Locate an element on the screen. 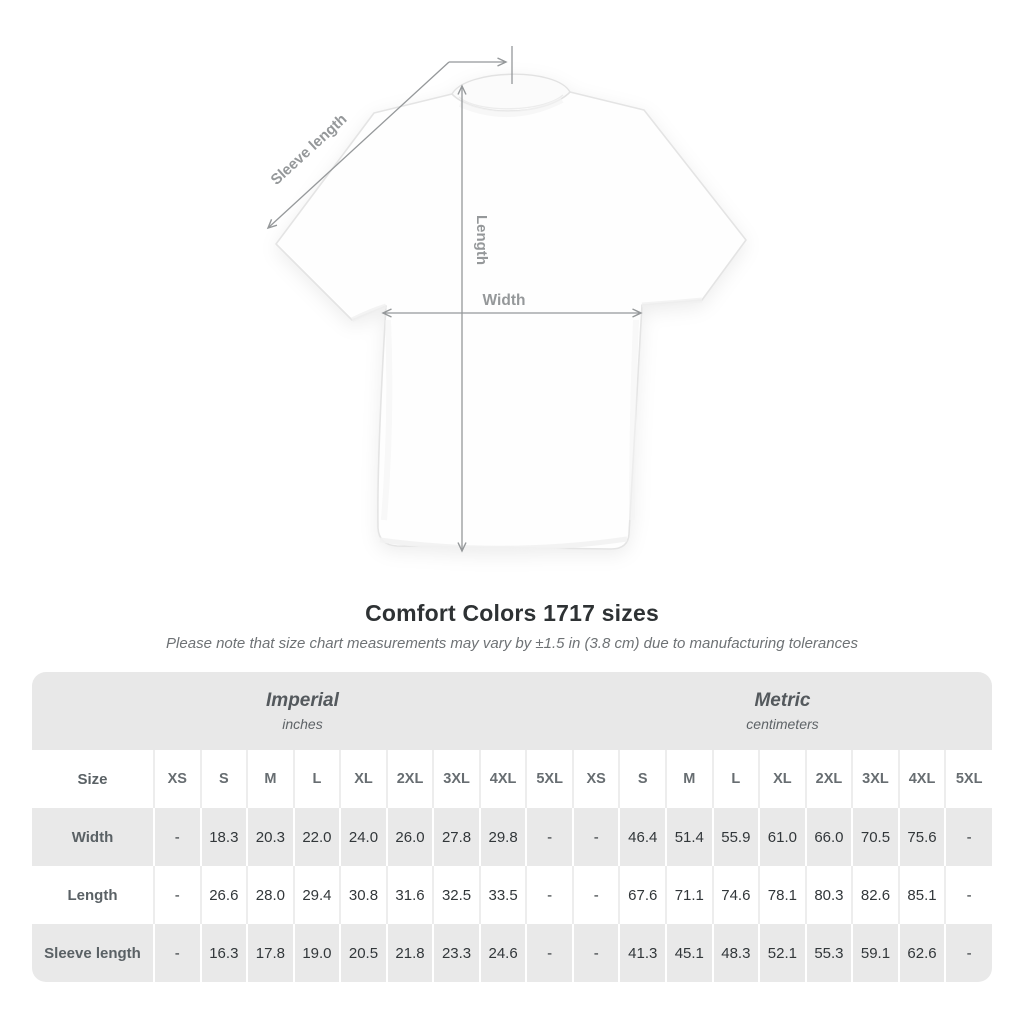  cell: 19.0 is located at coordinates (316, 953).